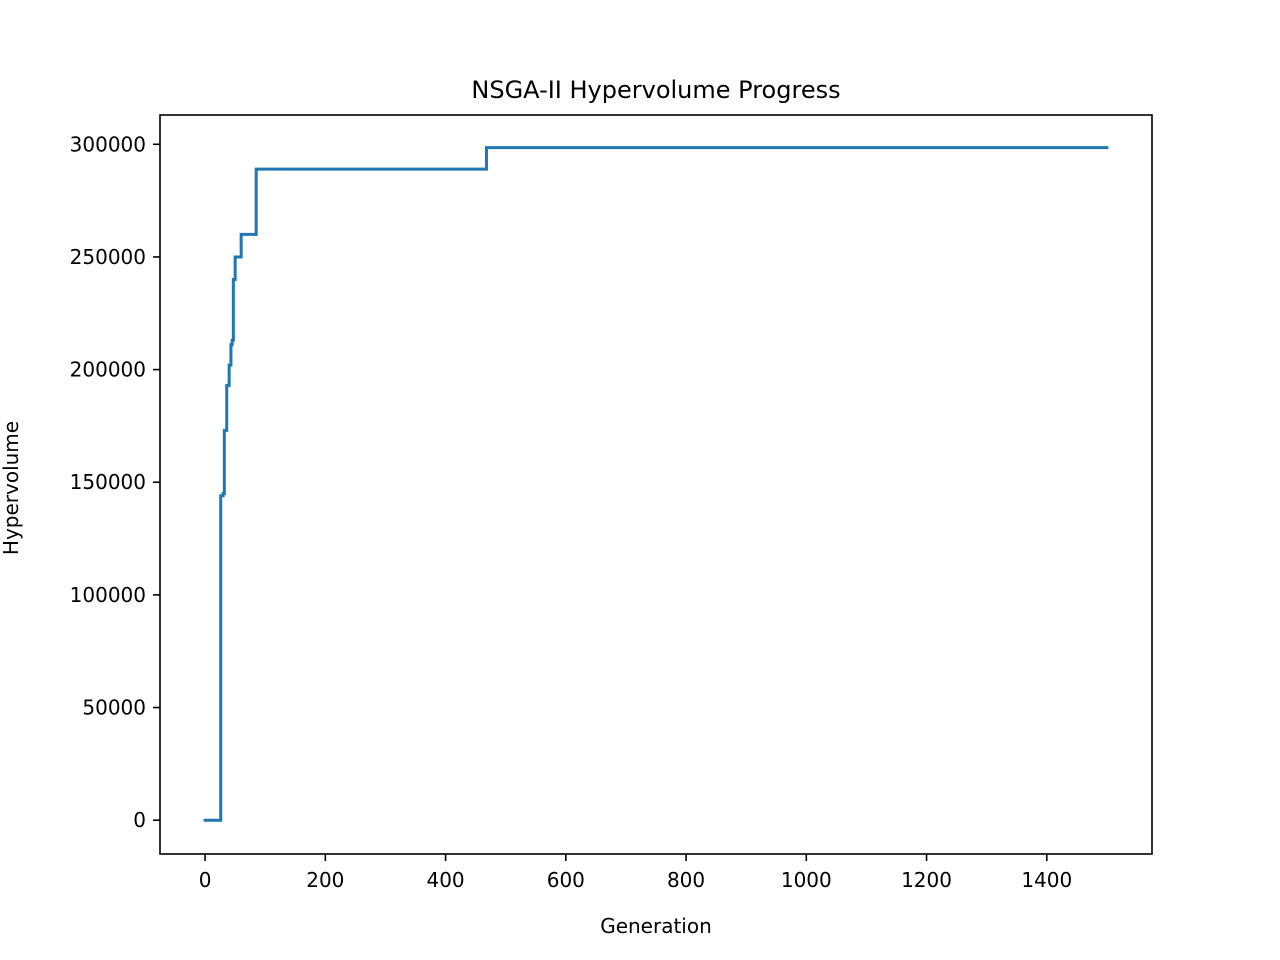 Image resolution: width=1280 pixels, height=960 pixels. Describe the element at coordinates (806, 880) in the screenshot. I see `x-tick-label: 1000` at that location.